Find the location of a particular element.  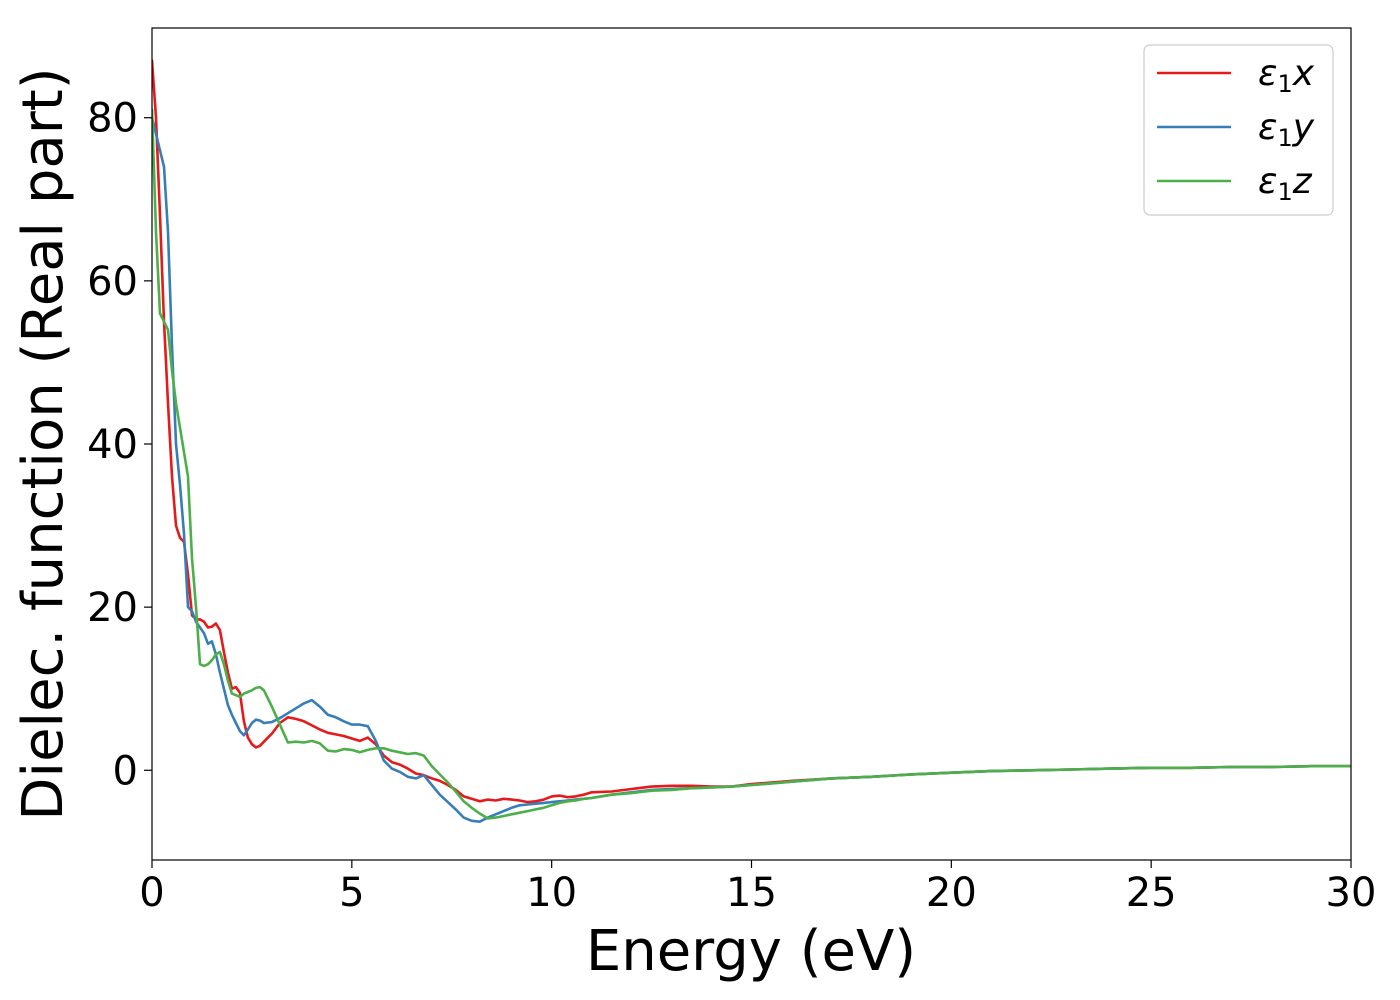

x-tick-label: 30 is located at coordinates (1351, 893).